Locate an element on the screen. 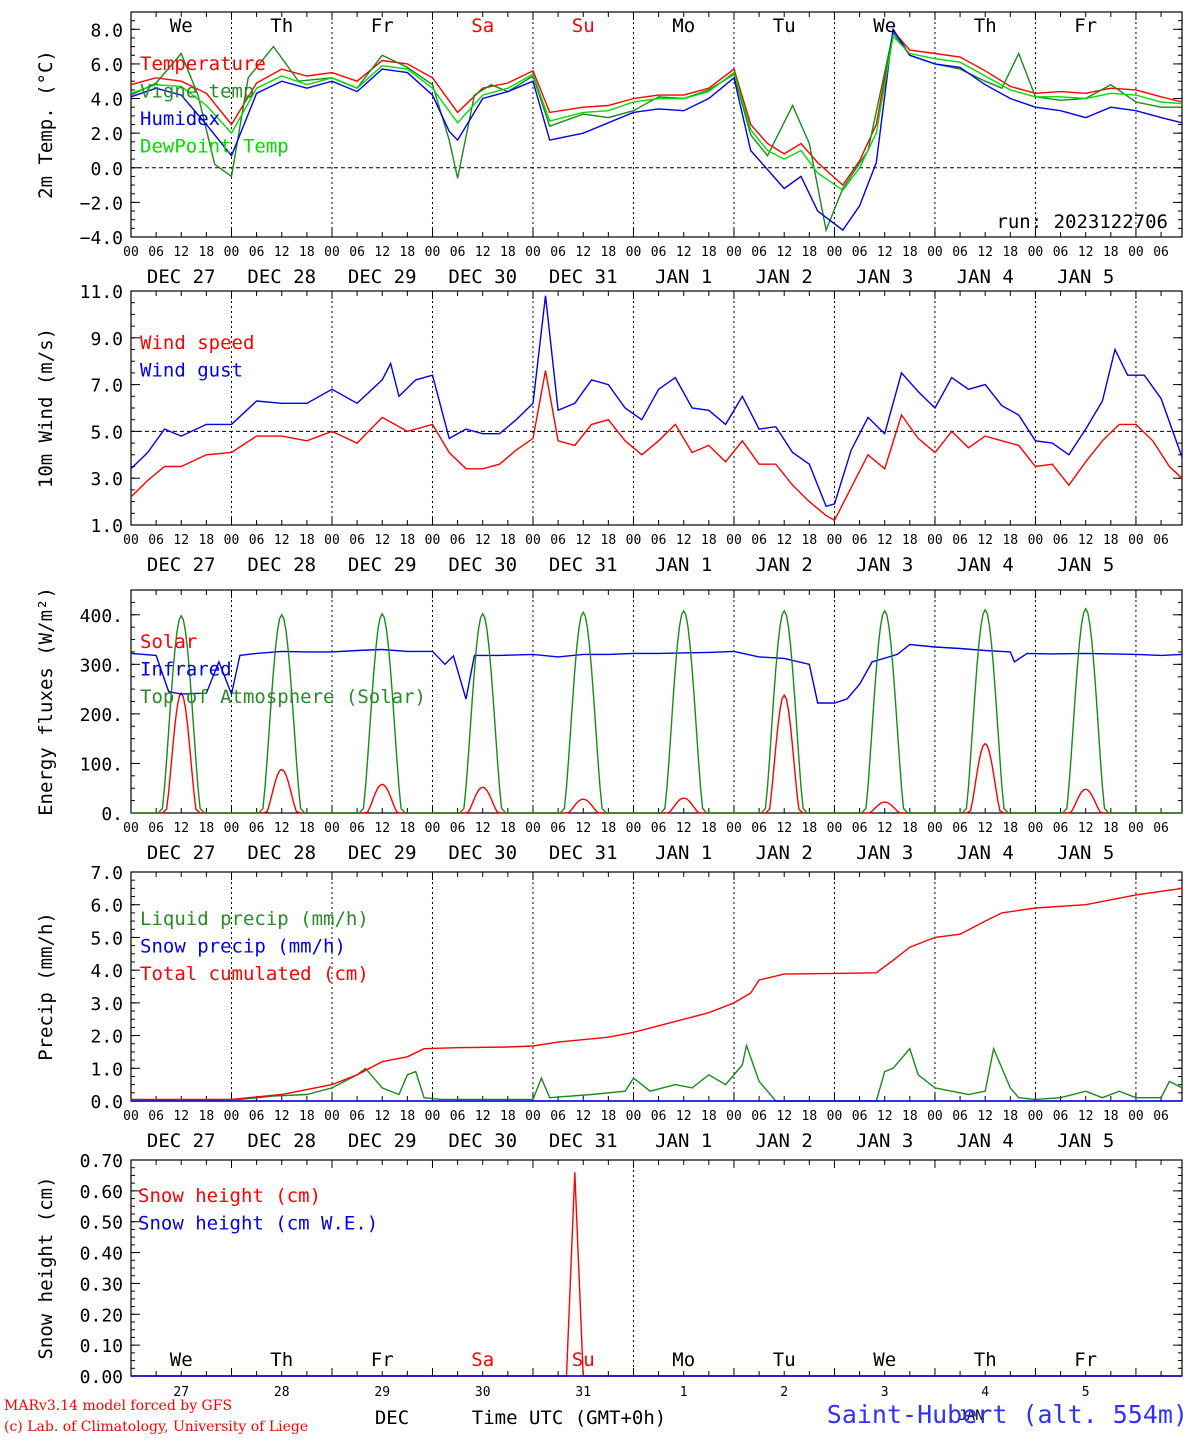 The height and width of the screenshot is (1440, 1194). y-tick-label: 11.0 is located at coordinates (101, 292).